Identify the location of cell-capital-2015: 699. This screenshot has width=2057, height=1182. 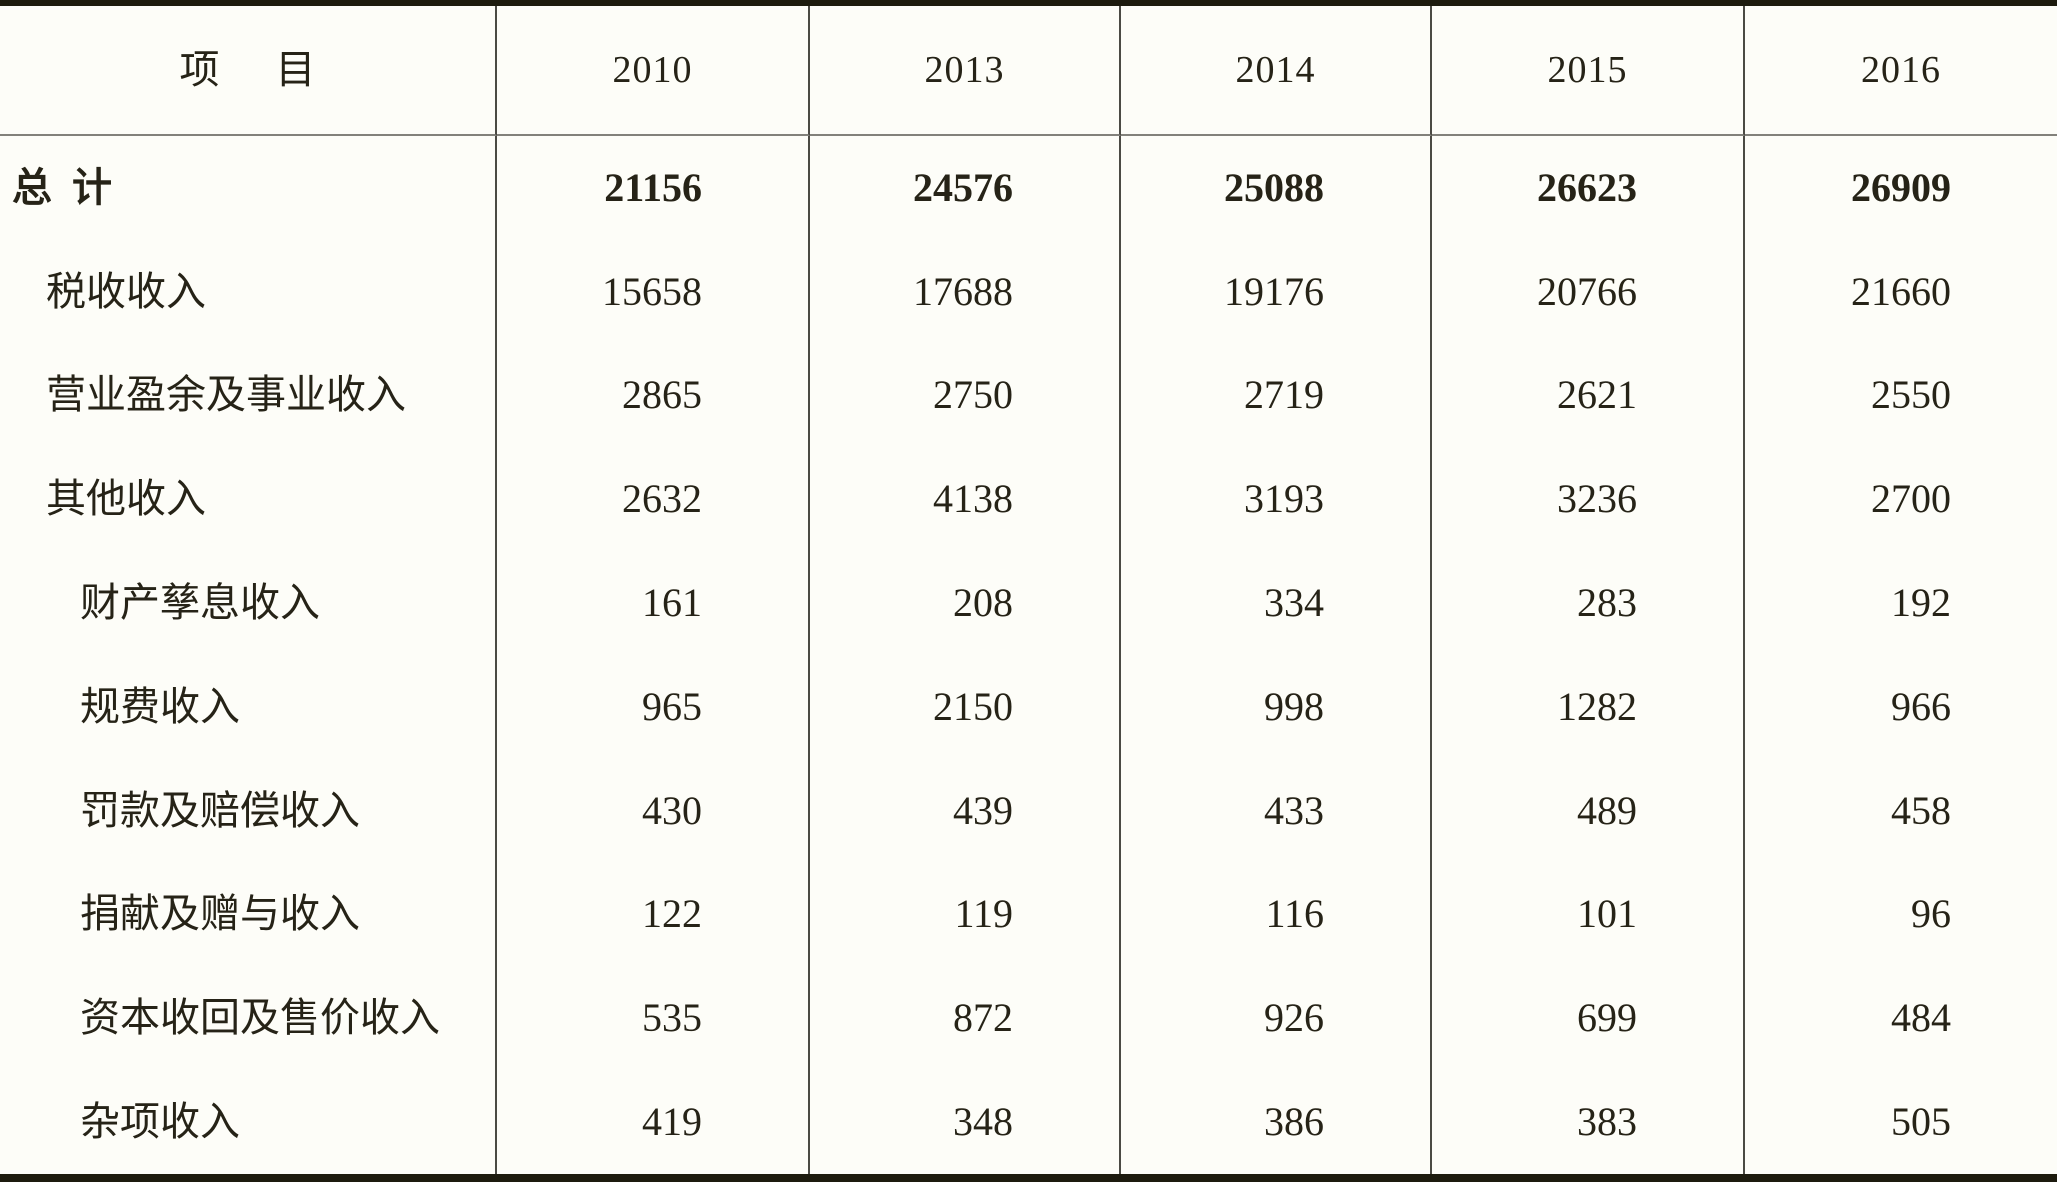
(1588, 1018).